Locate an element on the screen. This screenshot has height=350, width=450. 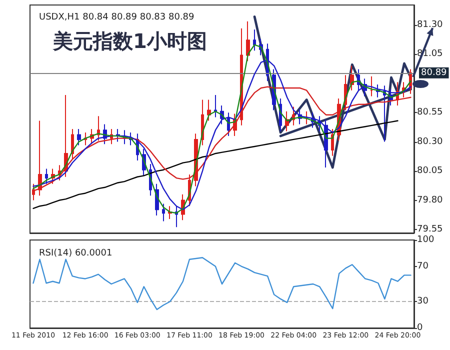
text: 美元指数1小时图 is located at coordinates (129, 41).